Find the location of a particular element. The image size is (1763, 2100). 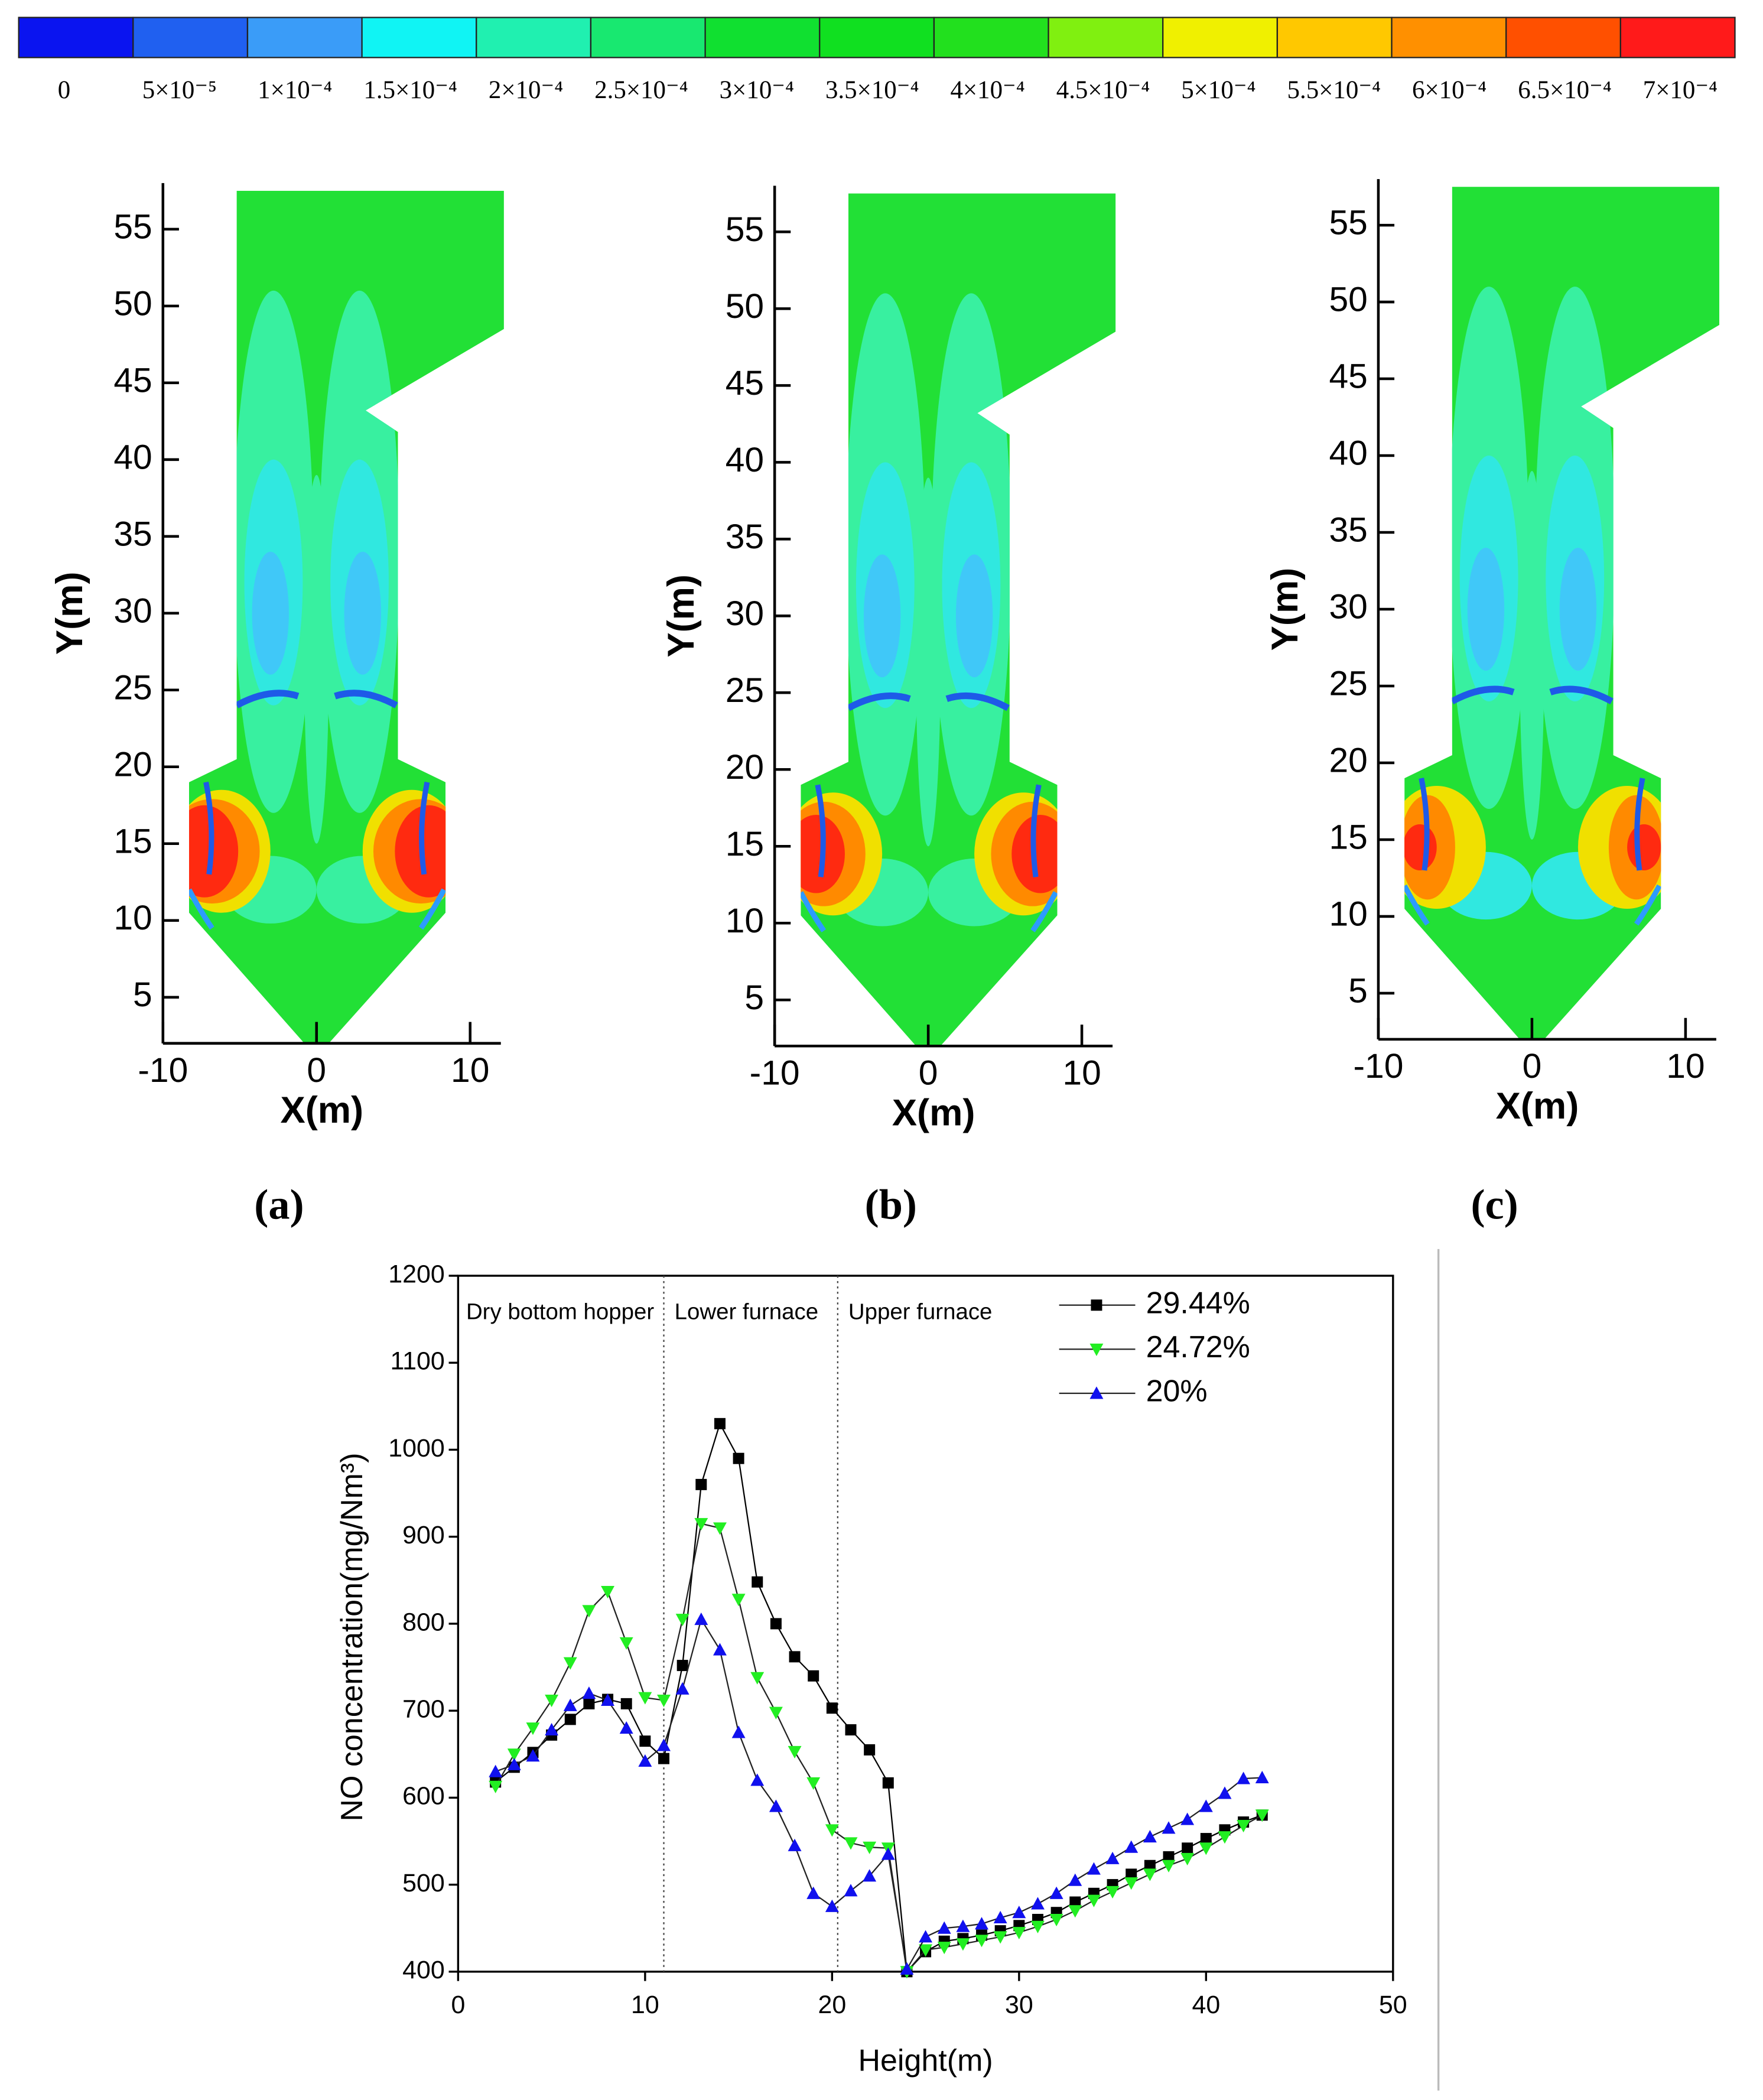

colorbar-label: 0 is located at coordinates (64, 90).